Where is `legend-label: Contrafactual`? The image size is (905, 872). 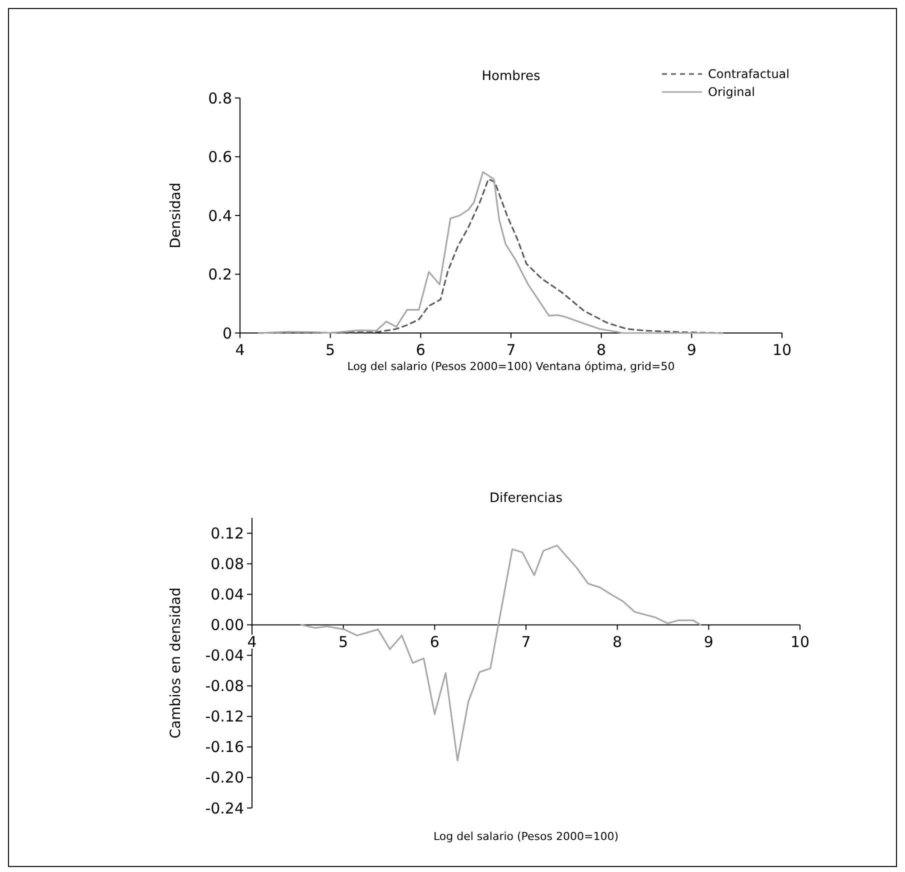 legend-label: Contrafactual is located at coordinates (749, 74).